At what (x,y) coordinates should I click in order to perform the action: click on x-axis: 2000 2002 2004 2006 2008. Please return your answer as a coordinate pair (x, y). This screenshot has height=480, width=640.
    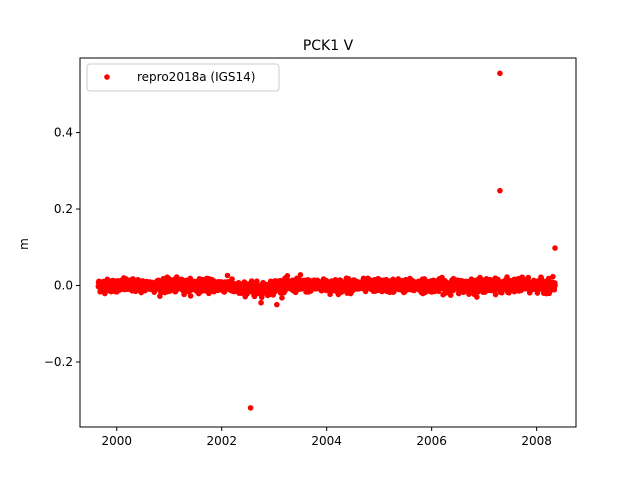
    Looking at the image, I should click on (326, 437).